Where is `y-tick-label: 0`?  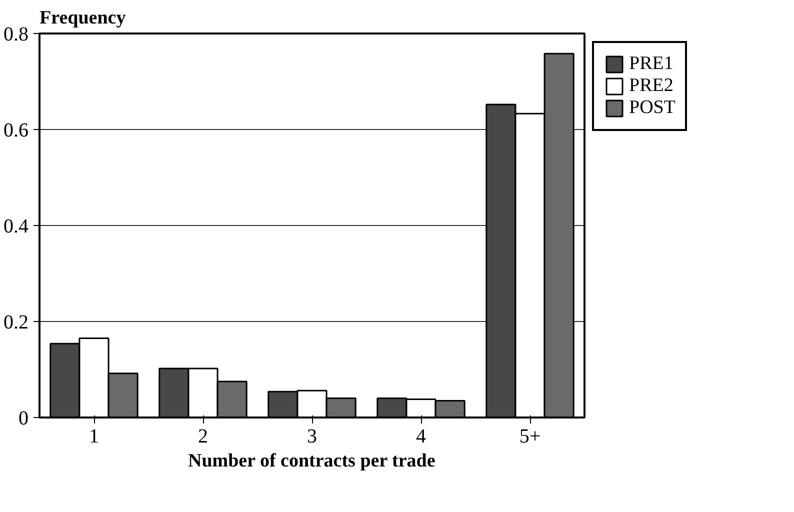 y-tick-label: 0 is located at coordinates (23, 419).